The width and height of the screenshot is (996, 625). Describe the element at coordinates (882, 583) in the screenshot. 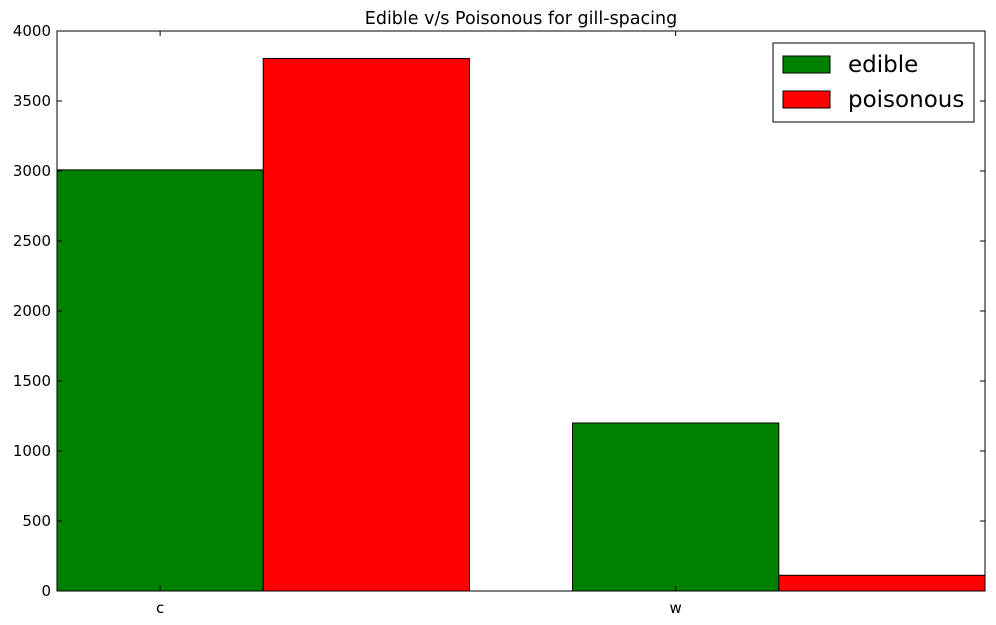

I see `bar-poisonous-w` at that location.